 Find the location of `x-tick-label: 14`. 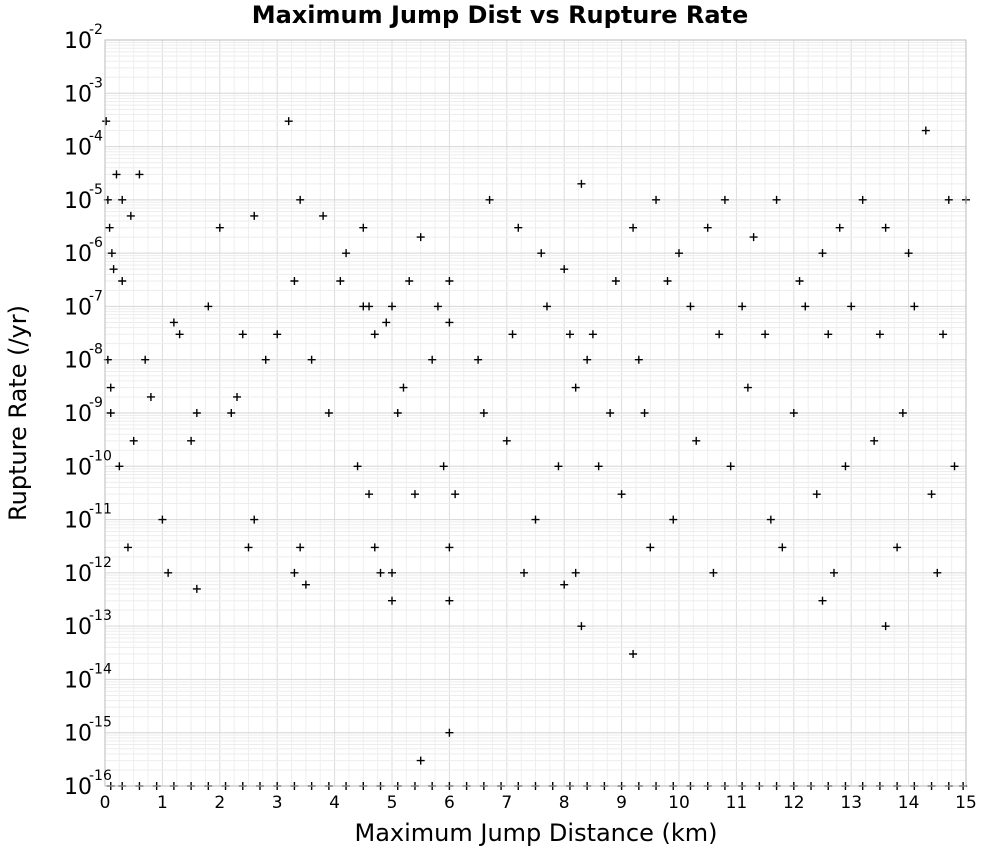

x-tick-label: 14 is located at coordinates (909, 803).